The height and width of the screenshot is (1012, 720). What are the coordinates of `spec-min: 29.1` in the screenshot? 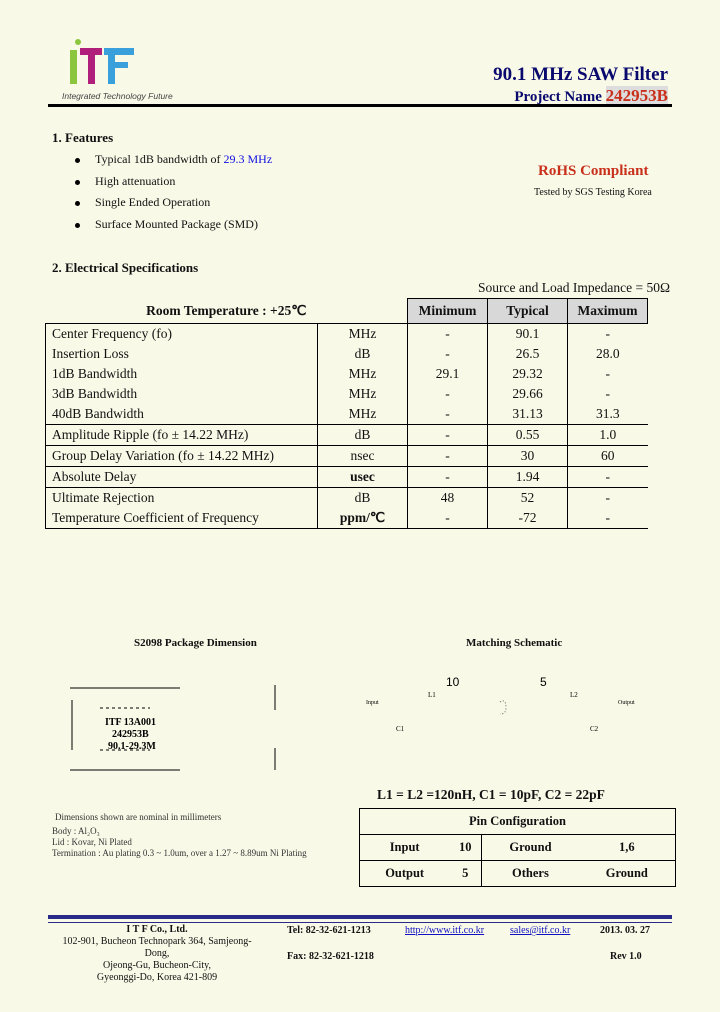 It's located at (447, 374).